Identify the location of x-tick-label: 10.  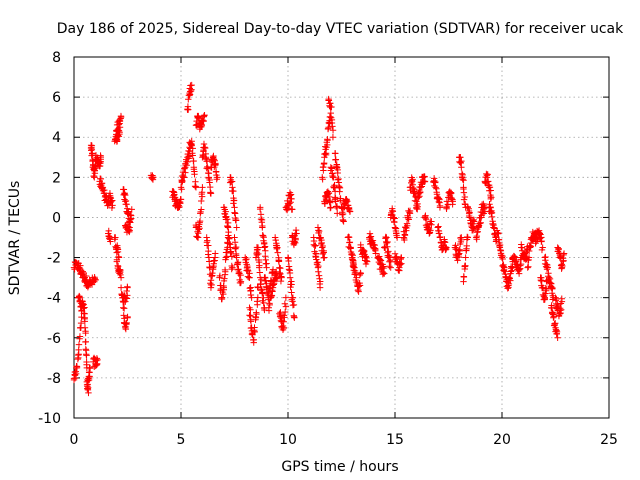
(288, 440).